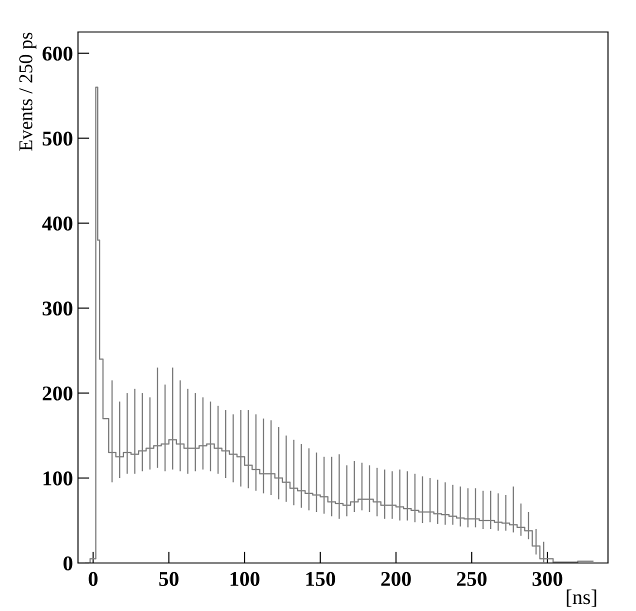 Image resolution: width=636 pixels, height=611 pixels. Describe the element at coordinates (245, 579) in the screenshot. I see `x-tick-label: 100` at that location.